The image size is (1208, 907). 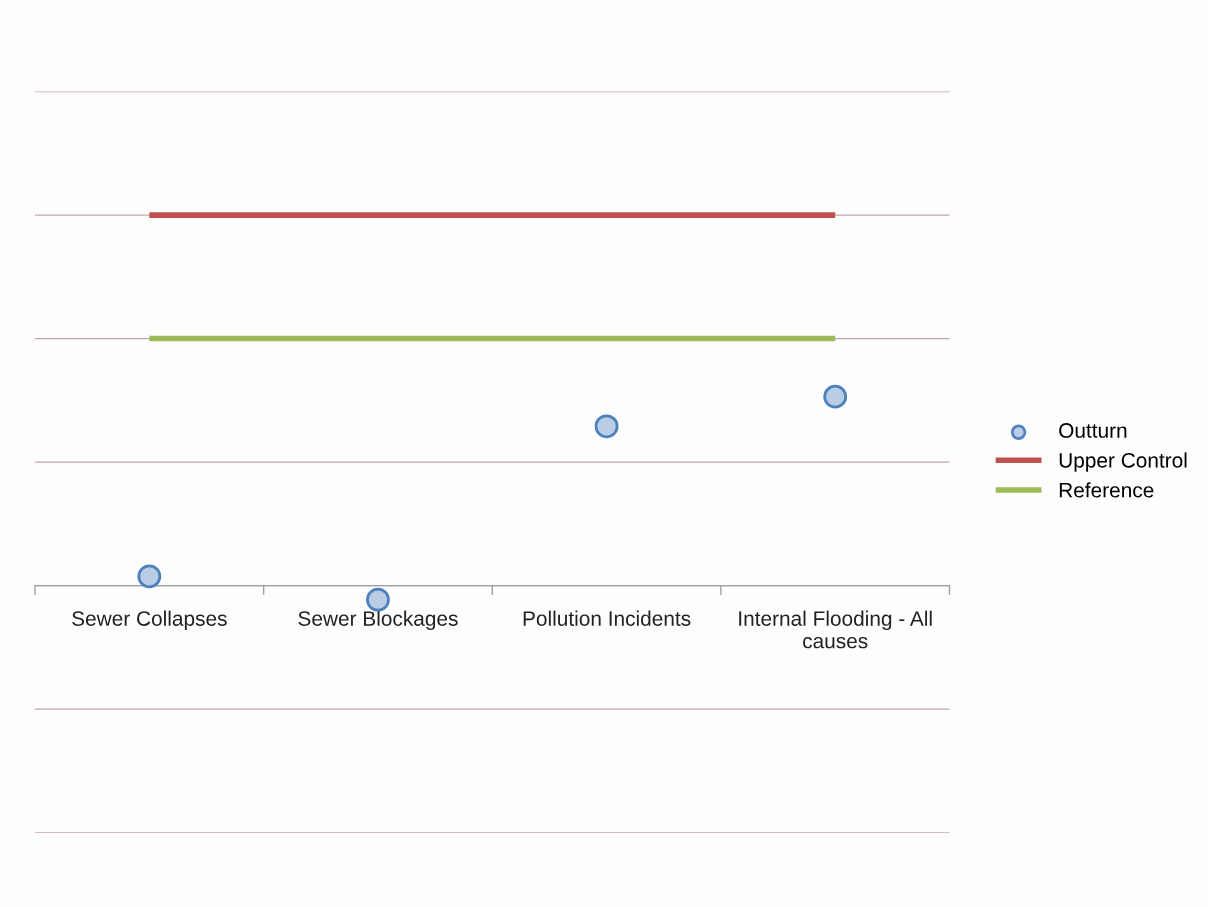 What do you see at coordinates (1123, 462) in the screenshot?
I see `legend-label: Upper Control` at bounding box center [1123, 462].